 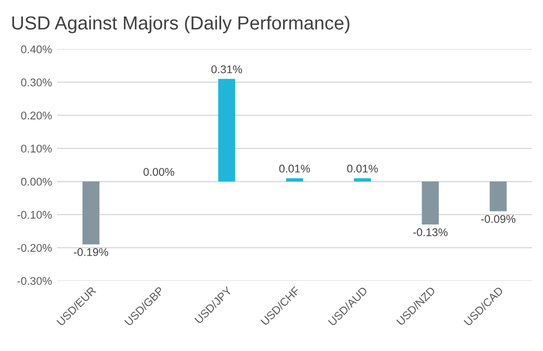 What do you see at coordinates (36, 116) in the screenshot?
I see `y-tick-label: 0.20%` at bounding box center [36, 116].